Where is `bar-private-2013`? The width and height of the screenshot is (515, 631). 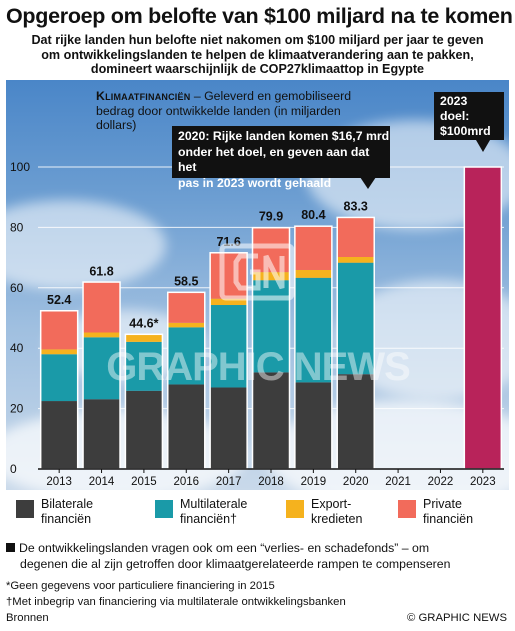 bar-private-2013 is located at coordinates (59, 330).